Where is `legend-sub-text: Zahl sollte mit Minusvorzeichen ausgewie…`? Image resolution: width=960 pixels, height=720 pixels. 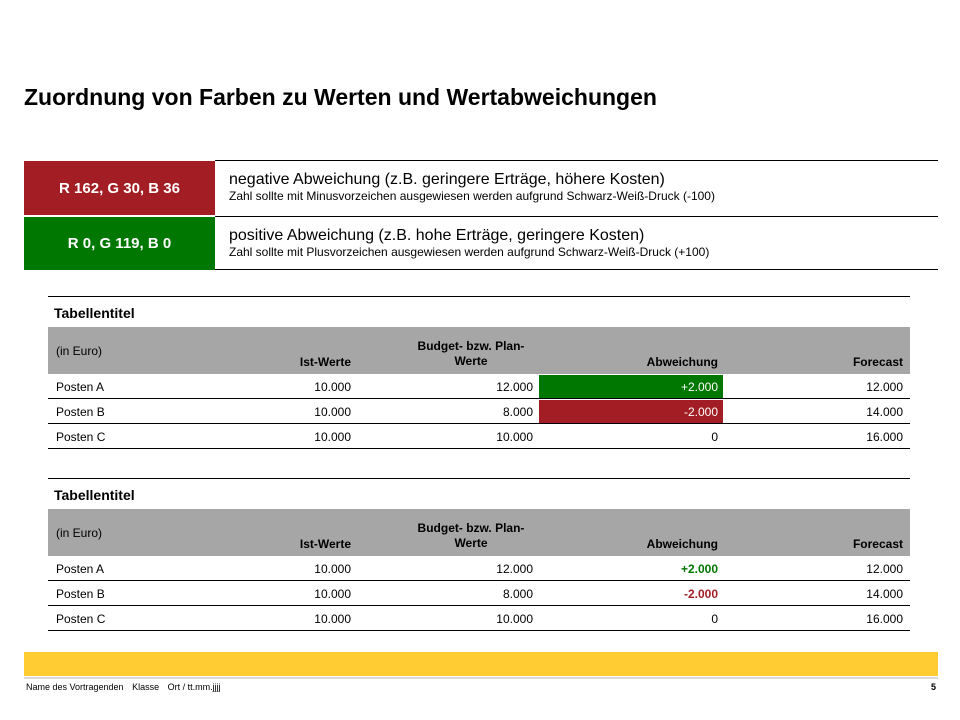
legend-sub-text: Zahl sollte mit Minusvorzeichen ausgewie… is located at coordinates (472, 196).